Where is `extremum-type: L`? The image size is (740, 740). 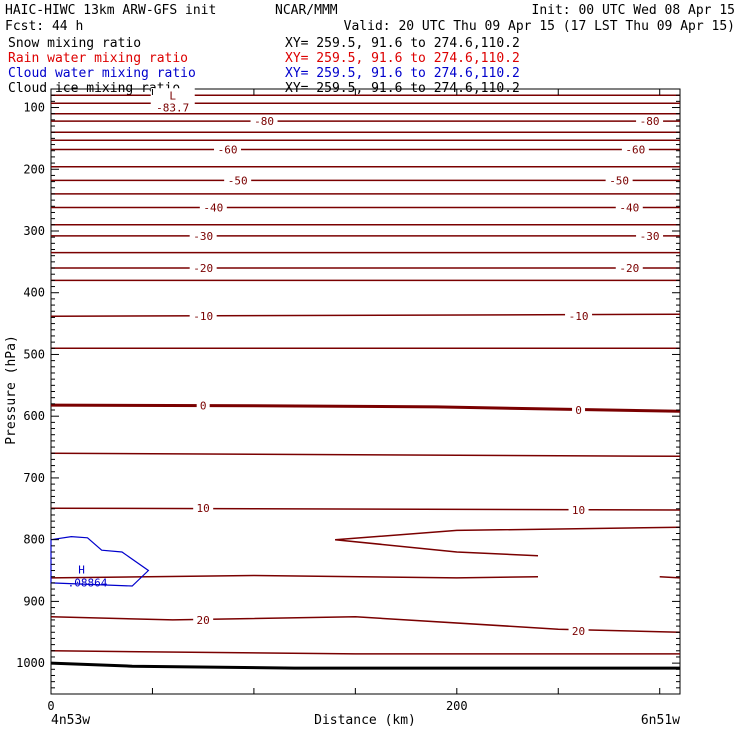
extremum-type: L is located at coordinates (172, 95).